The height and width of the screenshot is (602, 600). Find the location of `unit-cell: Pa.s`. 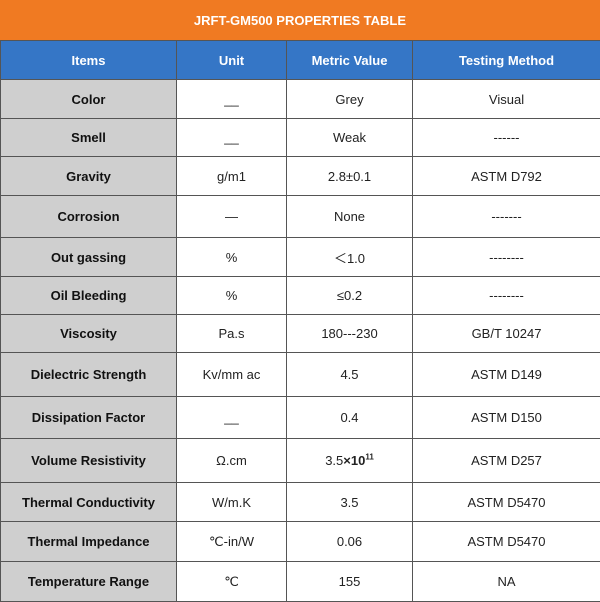

unit-cell: Pa.s is located at coordinates (232, 334).